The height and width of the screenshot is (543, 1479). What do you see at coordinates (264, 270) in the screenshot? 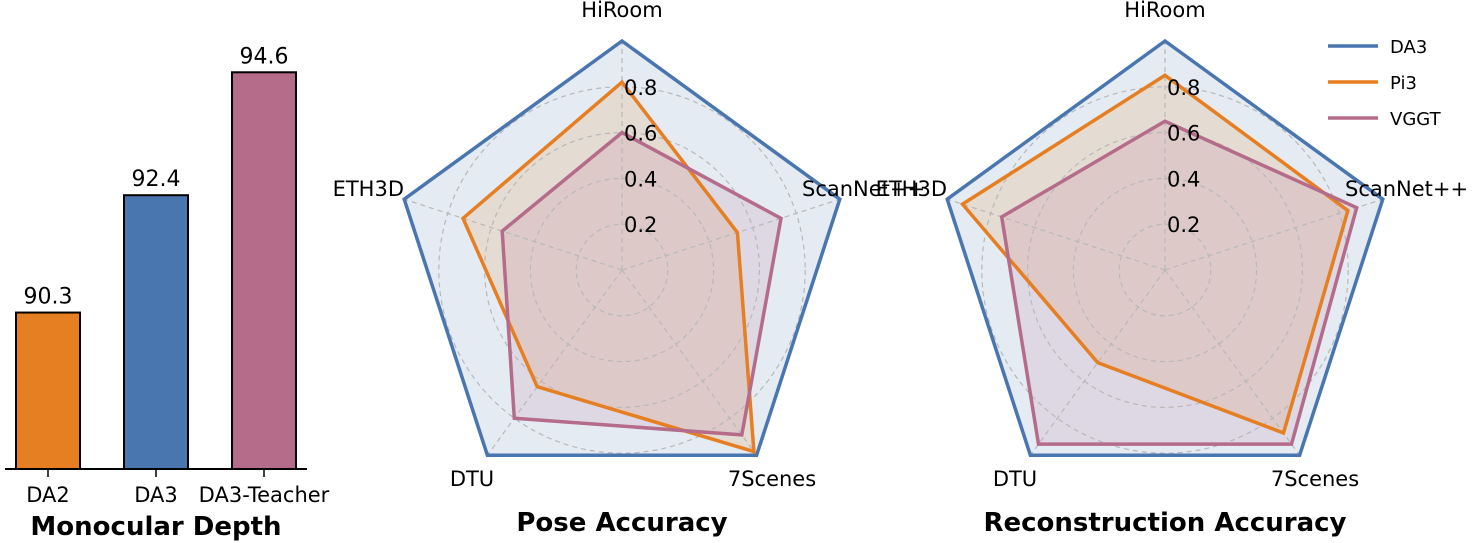
I see `bar-da3-teacher` at bounding box center [264, 270].